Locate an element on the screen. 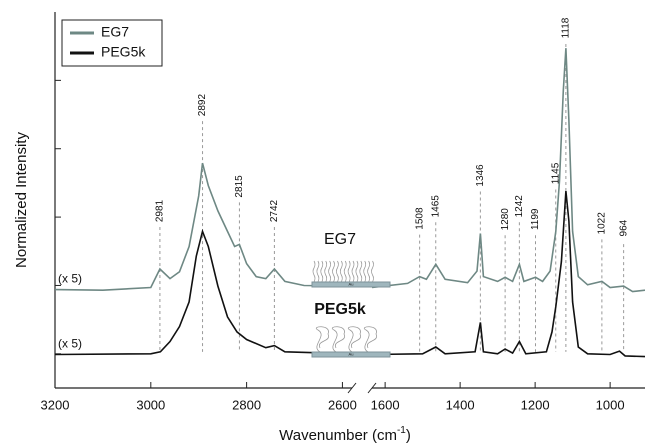 The image size is (645, 446). x-axis-label: Wavenumber (cm-1) is located at coordinates (345, 434).